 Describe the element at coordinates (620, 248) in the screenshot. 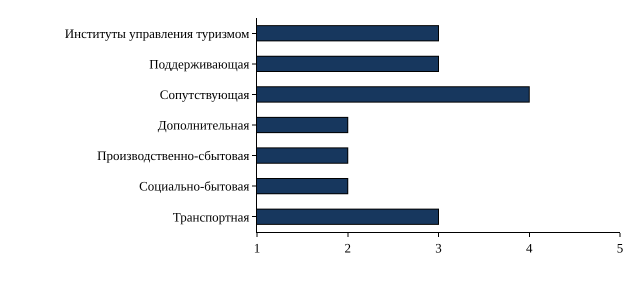

I see `x-tick-label: 5` at that location.